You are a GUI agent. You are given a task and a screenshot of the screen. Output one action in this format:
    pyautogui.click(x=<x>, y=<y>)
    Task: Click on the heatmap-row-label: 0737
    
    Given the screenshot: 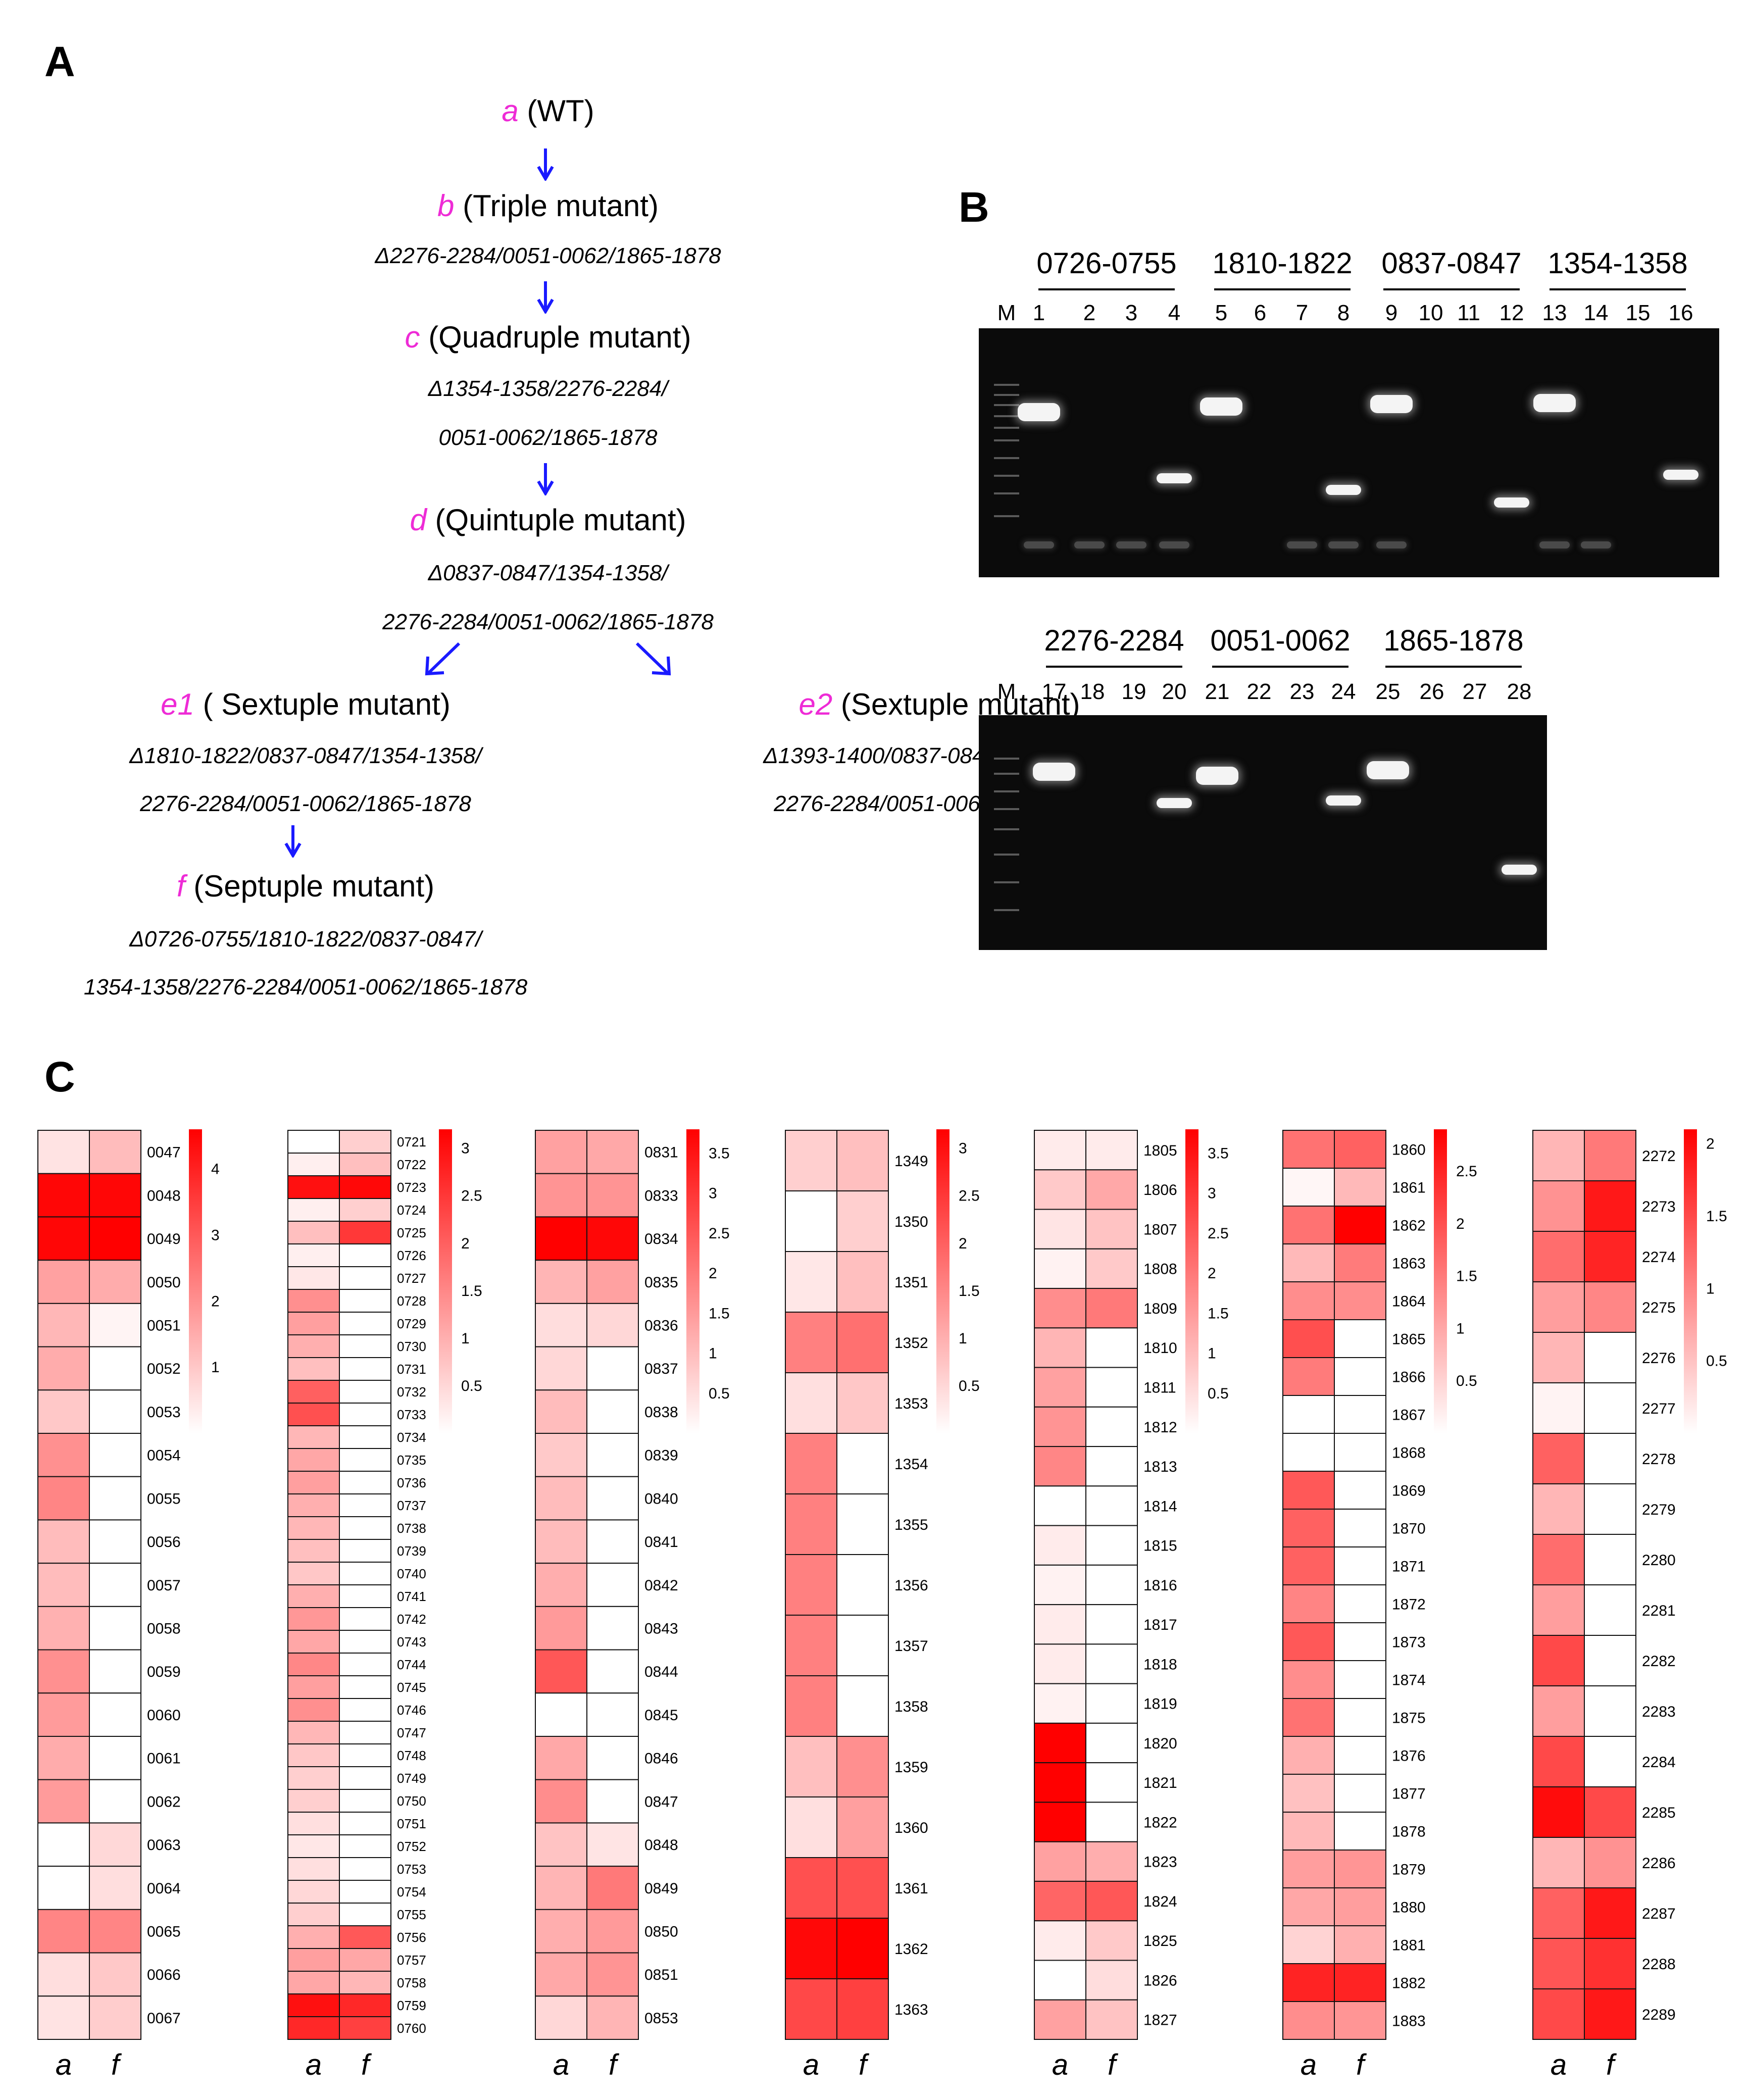 What is the action you would take?
    pyautogui.click(x=411, y=1505)
    